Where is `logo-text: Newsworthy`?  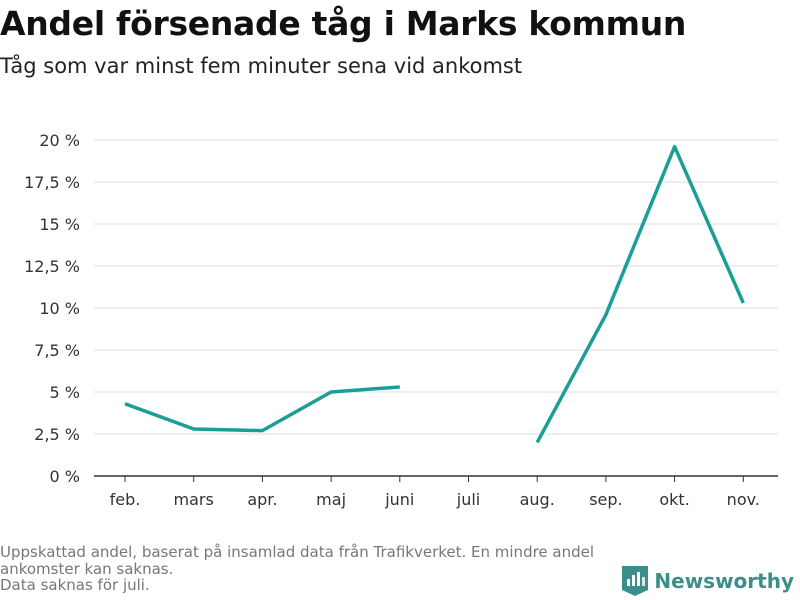
logo-text: Newsworthy is located at coordinates (724, 581).